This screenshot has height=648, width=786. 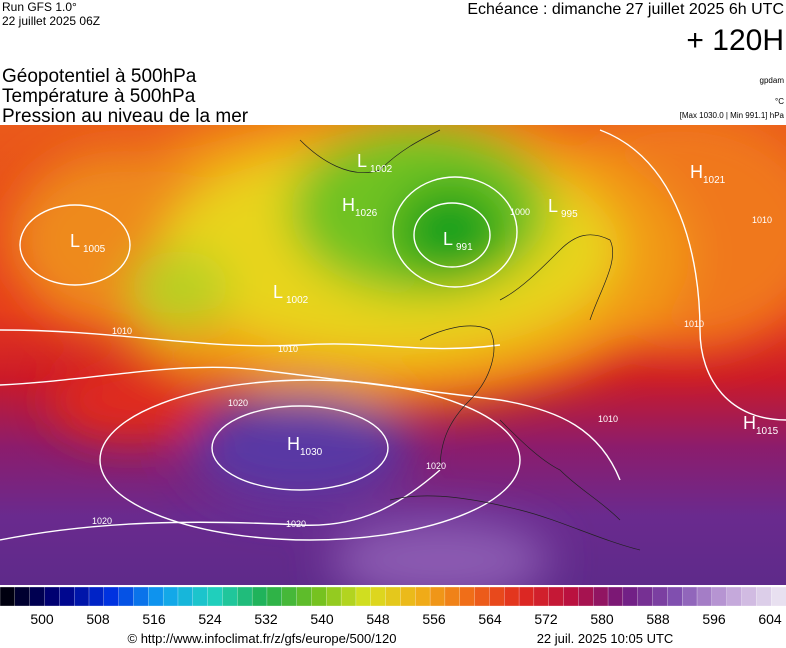 I want to click on pressure-center-value: 1005, so click(x=94, y=249).